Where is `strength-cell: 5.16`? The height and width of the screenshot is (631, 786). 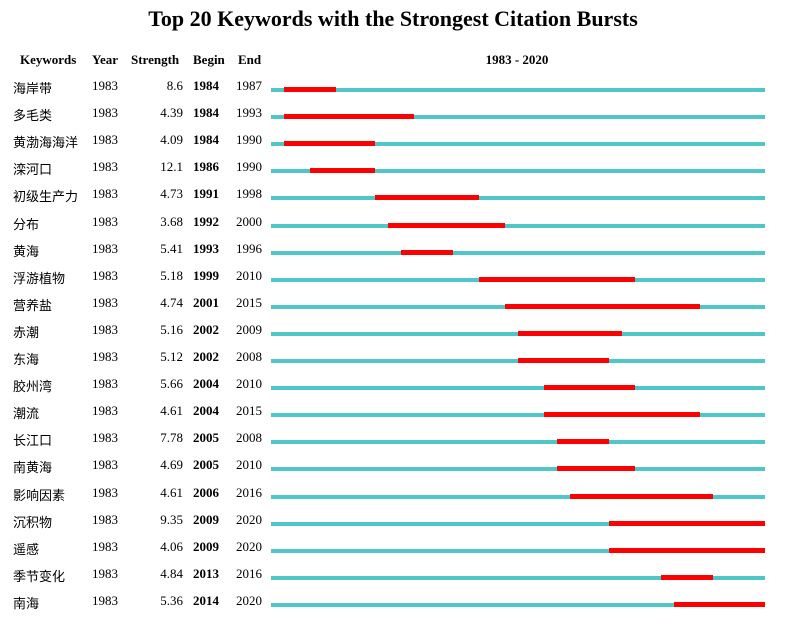
strength-cell: 5.16 is located at coordinates (171, 329).